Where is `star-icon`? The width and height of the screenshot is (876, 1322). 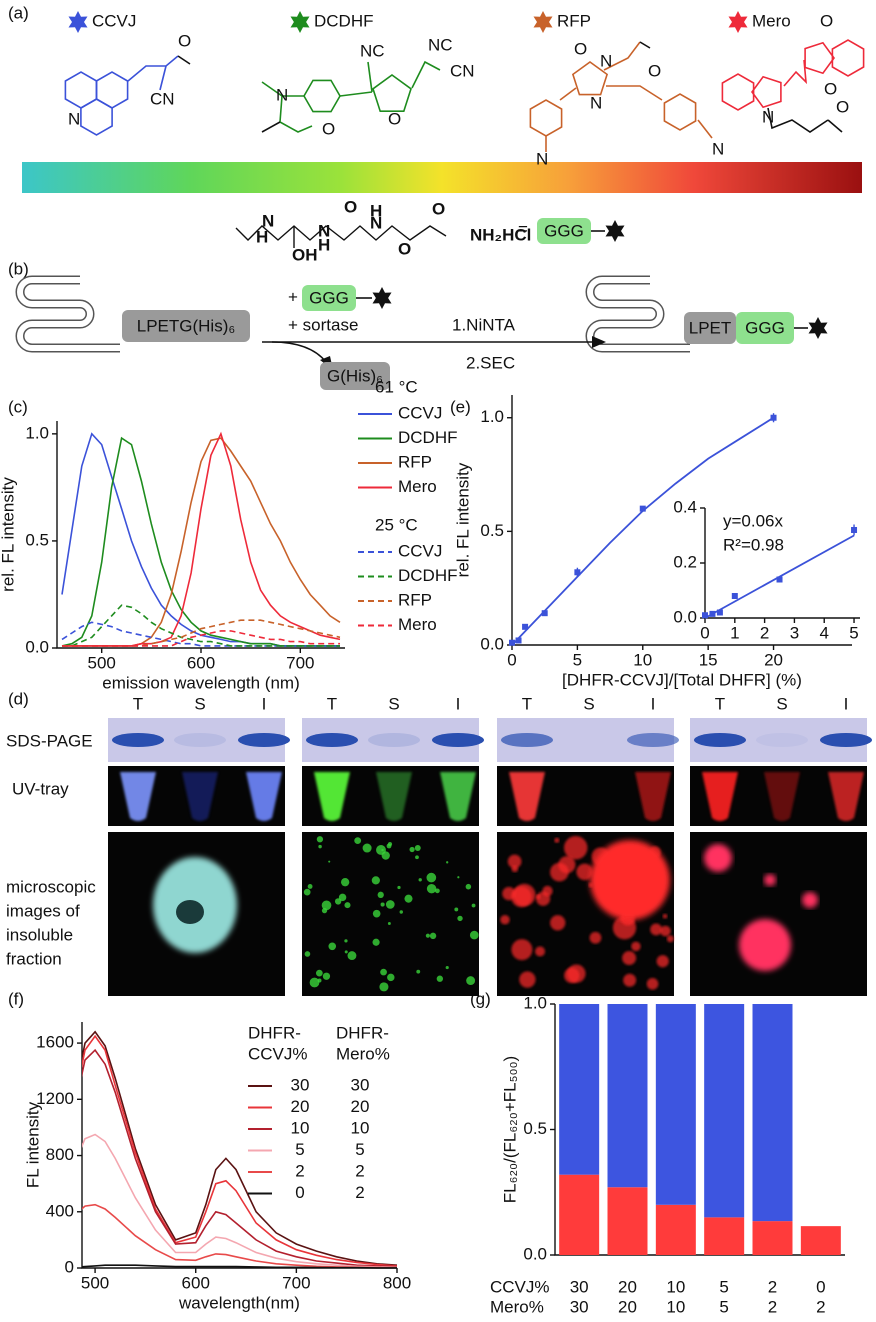
star-icon is located at coordinates (818, 328).